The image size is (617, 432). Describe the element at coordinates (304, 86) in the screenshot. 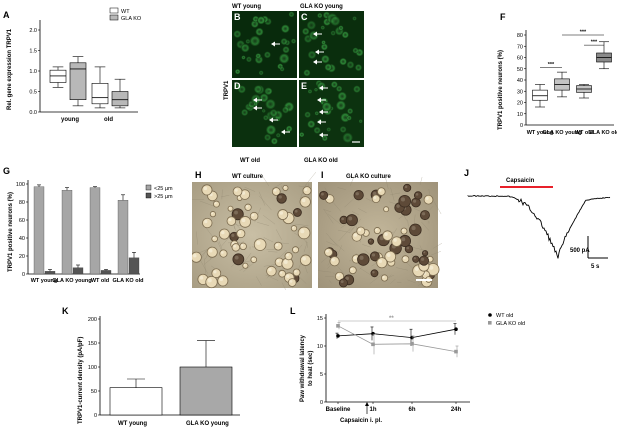

I see `panel-label-e: E` at that location.